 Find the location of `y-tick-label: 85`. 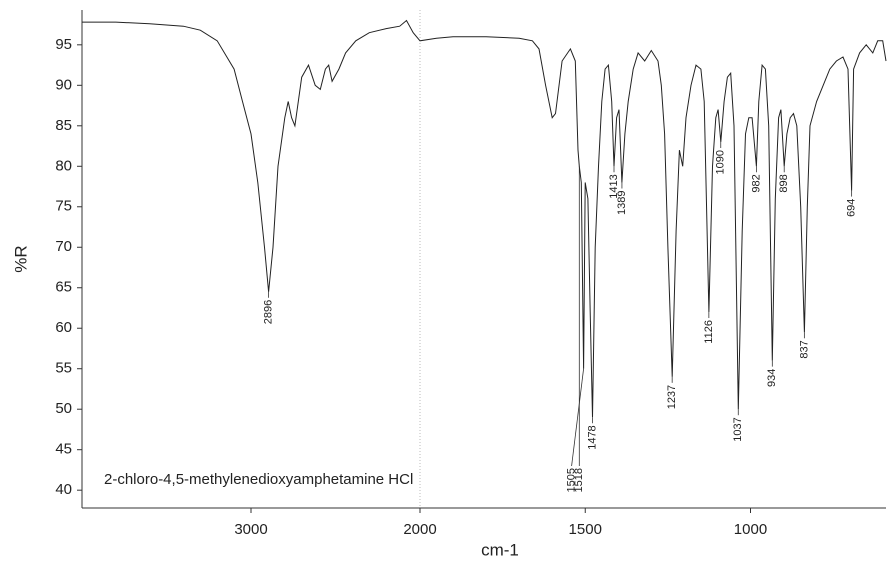

y-tick-label: 85 is located at coordinates (63, 125).